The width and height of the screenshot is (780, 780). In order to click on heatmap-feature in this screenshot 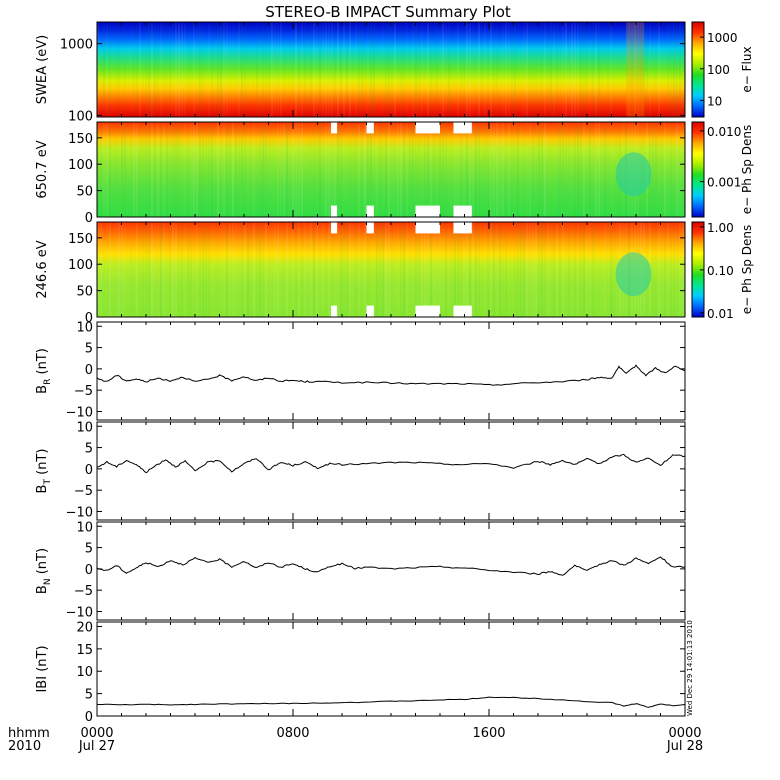, I will do `click(633, 274)`.